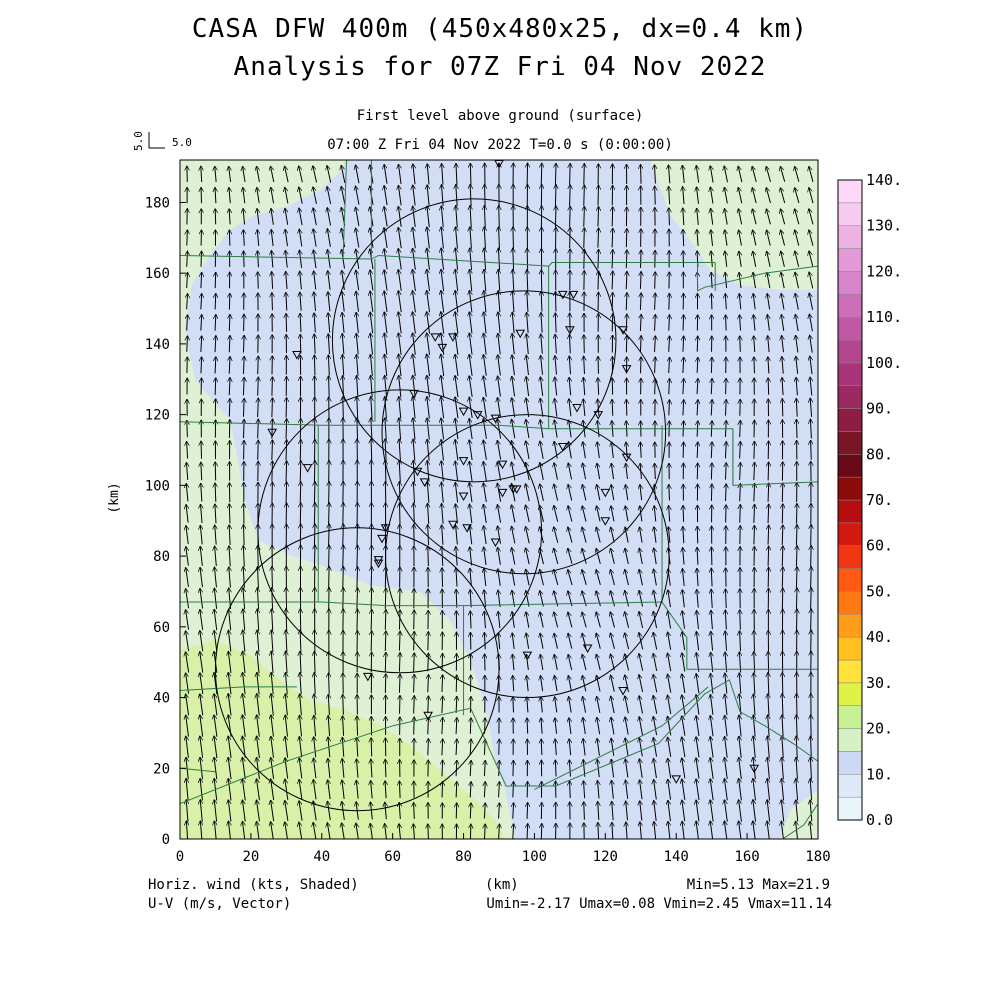  What do you see at coordinates (758, 885) in the screenshot?
I see `footer-min-max: Min=5.13 Max=21.9` at bounding box center [758, 885].